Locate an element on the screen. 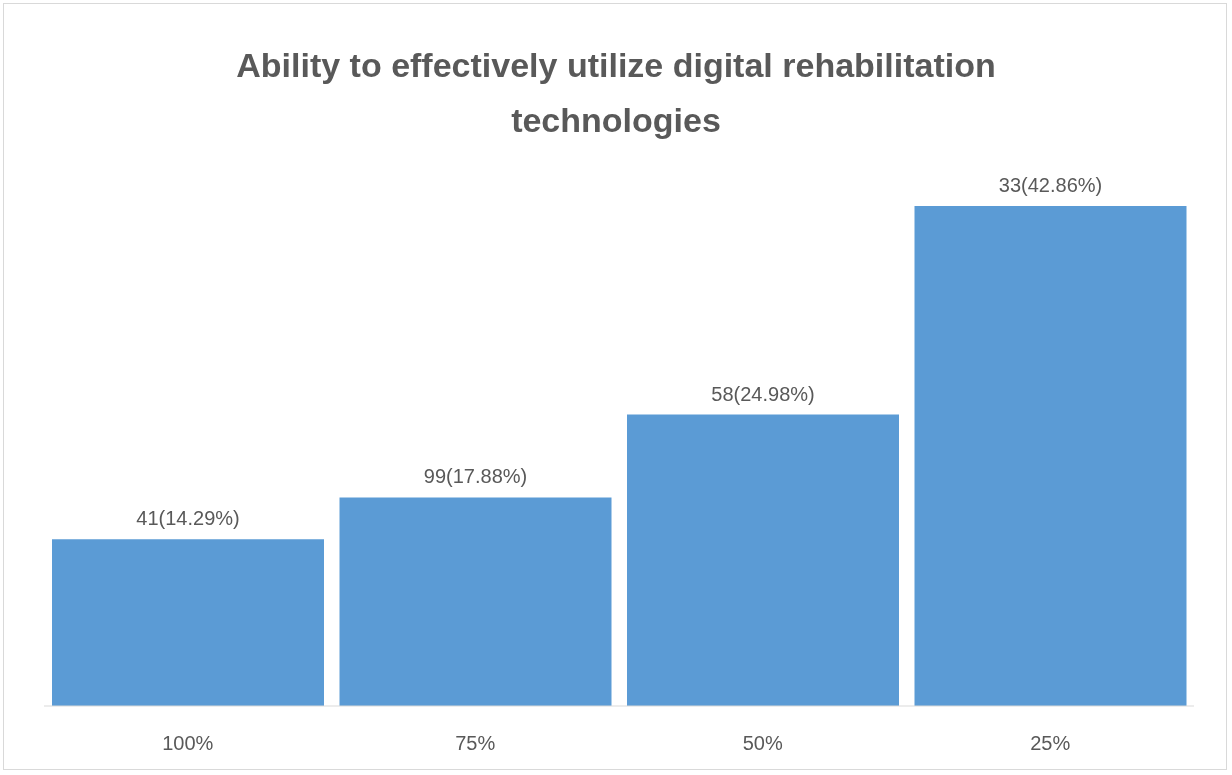 This screenshot has width=1232, height=775. x-tick-label: 75% is located at coordinates (475, 743).